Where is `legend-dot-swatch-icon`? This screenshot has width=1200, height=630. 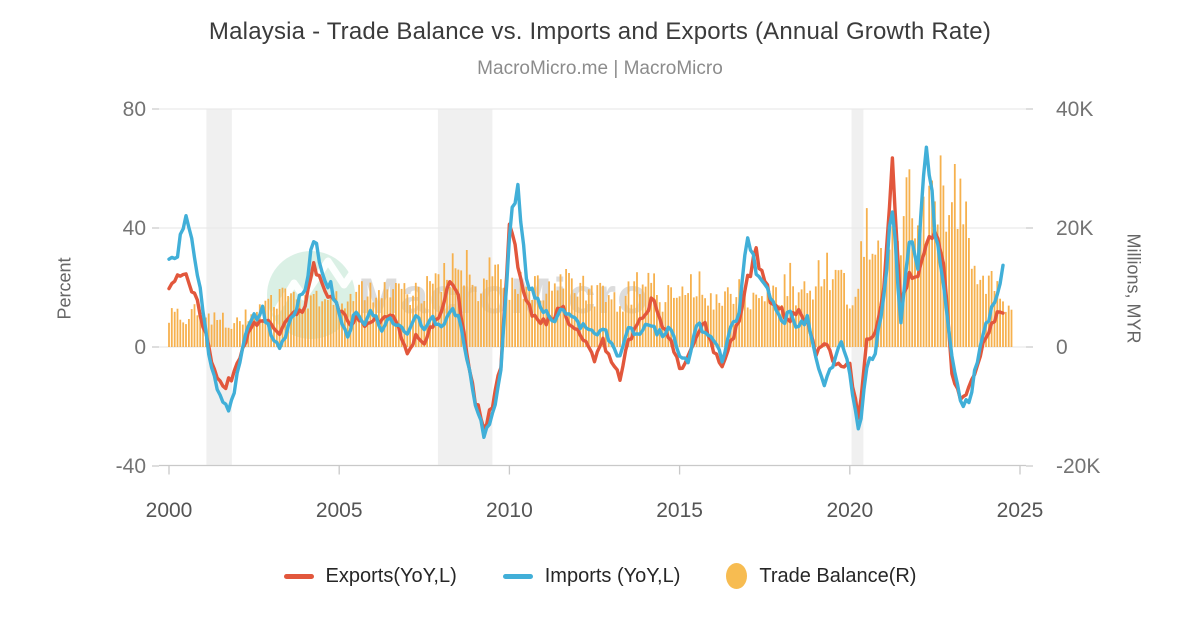 legend-dot-swatch-icon is located at coordinates (737, 576).